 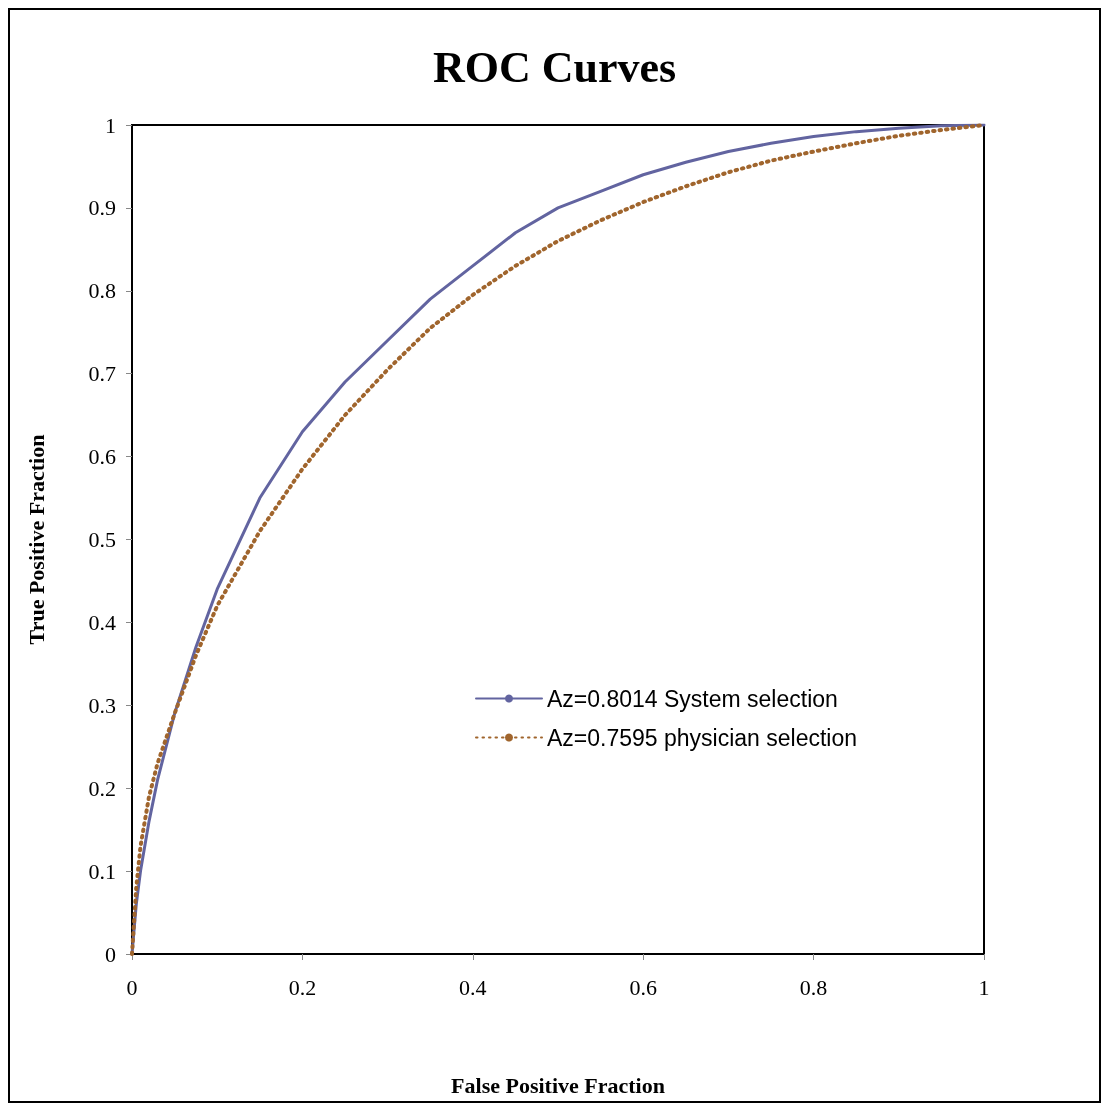 What do you see at coordinates (692, 698) in the screenshot?
I see `legend-label: Az=0.8014 System selection` at bounding box center [692, 698].